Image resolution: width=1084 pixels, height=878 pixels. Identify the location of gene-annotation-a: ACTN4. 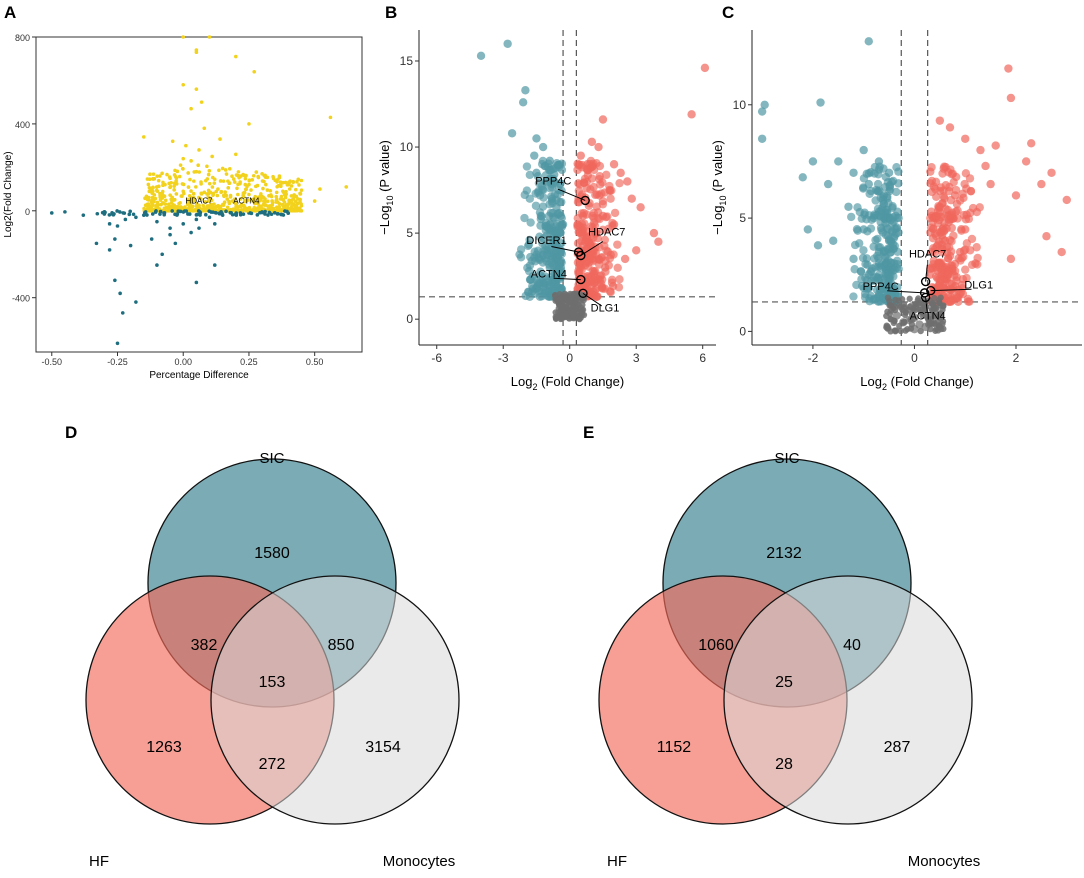
(246, 201).